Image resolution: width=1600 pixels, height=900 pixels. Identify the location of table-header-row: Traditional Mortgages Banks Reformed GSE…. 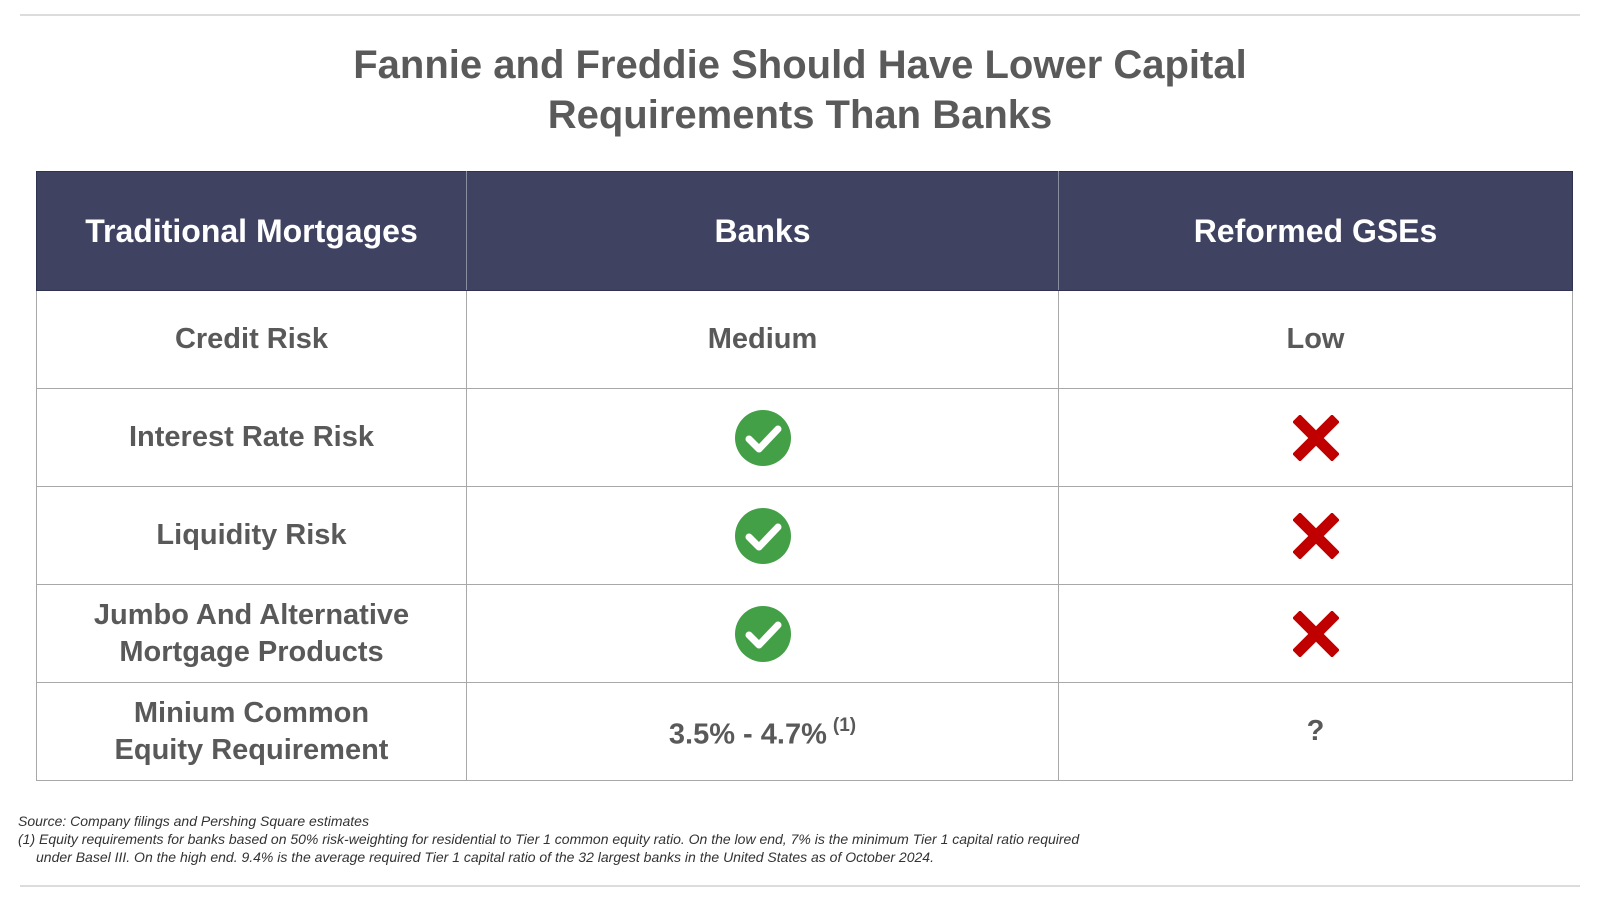
(804, 231).